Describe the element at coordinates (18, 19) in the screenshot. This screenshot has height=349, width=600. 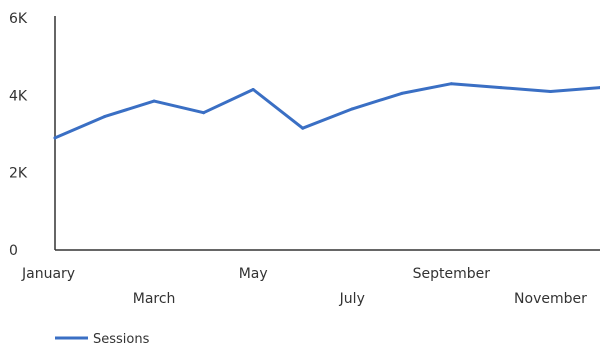
I see `y-tick-label: 6K` at that location.